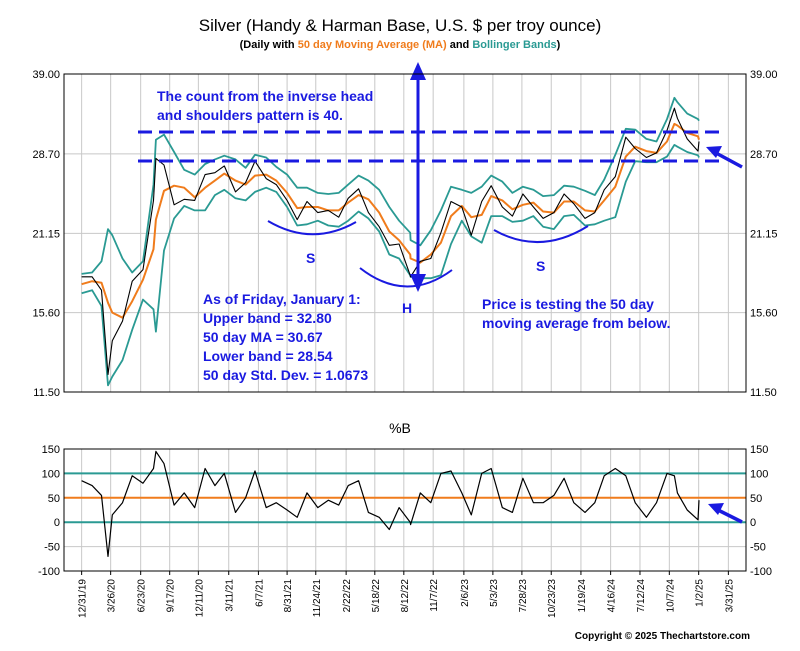 Image resolution: width=800 pixels, height=651 pixels. What do you see at coordinates (267, 318) in the screenshot?
I see `friday-line-2: Upper band = 32.80` at bounding box center [267, 318].